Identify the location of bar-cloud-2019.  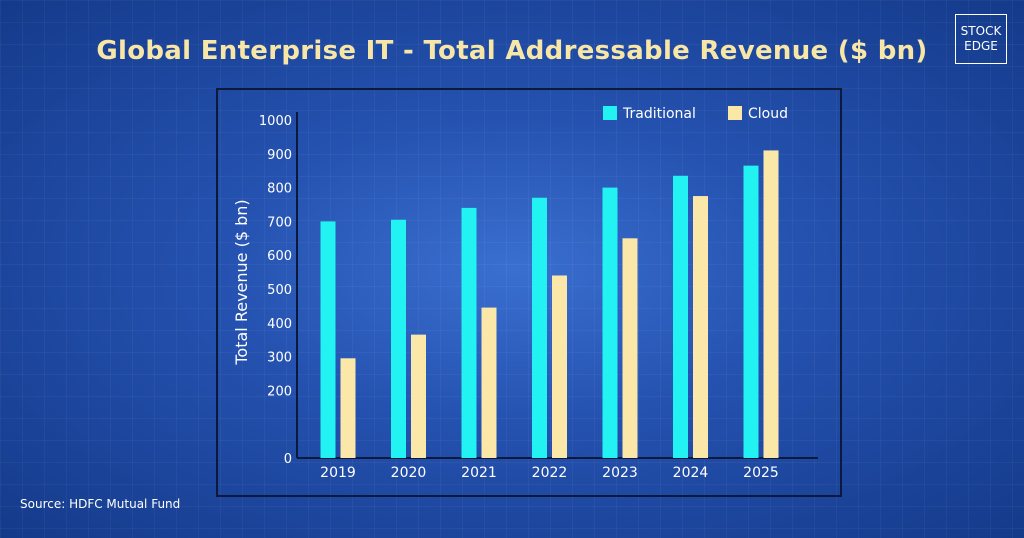
(348, 408).